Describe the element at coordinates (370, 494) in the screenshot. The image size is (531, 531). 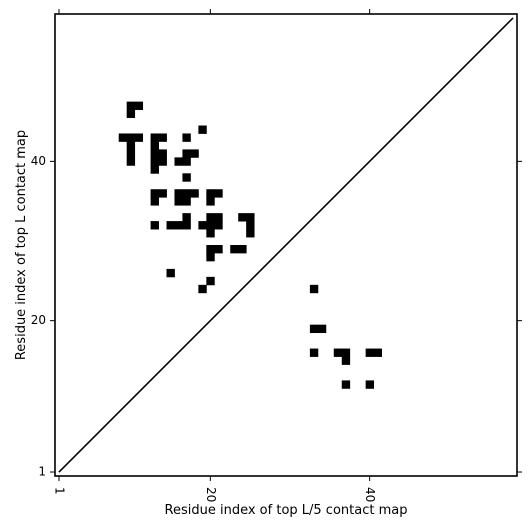
I see `x-tick-label: 40` at that location.